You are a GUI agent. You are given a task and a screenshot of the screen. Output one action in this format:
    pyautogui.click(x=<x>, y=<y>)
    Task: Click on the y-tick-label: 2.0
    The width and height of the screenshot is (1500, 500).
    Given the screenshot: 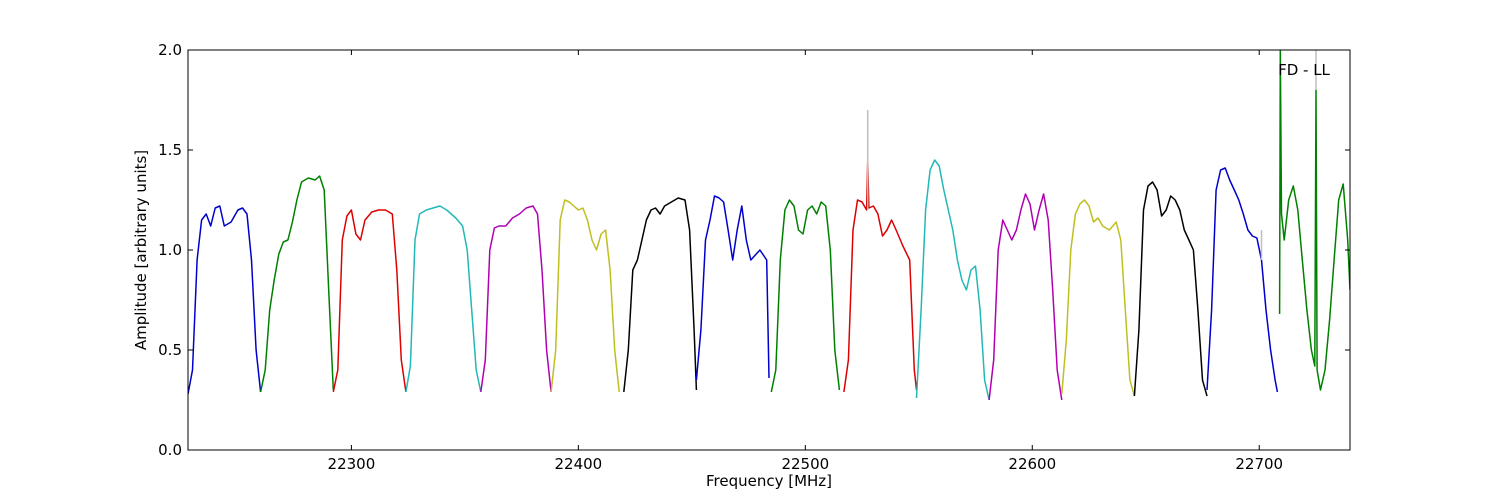 What is the action you would take?
    pyautogui.click(x=170, y=50)
    